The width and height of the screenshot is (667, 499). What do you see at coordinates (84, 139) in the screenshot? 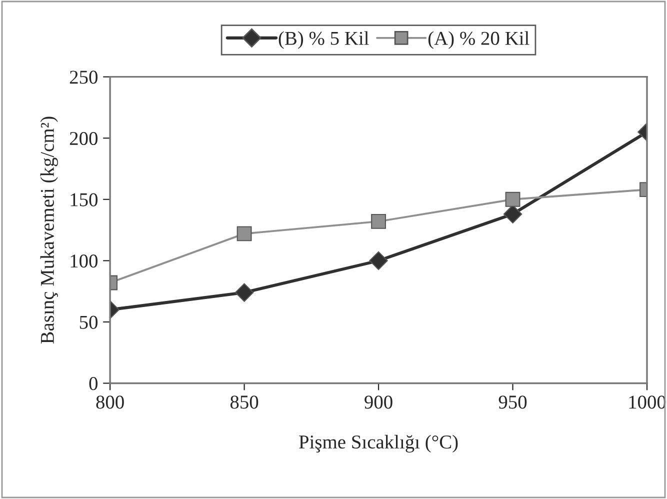
I see `y-tick-label: 200` at bounding box center [84, 139].